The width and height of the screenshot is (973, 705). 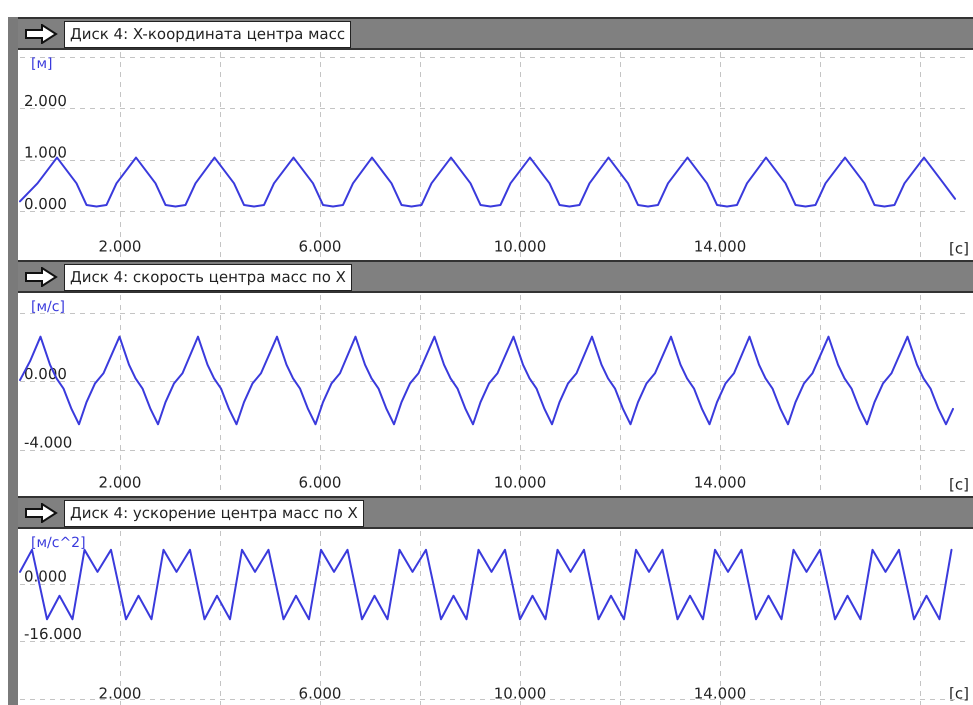 What do you see at coordinates (45, 101) in the screenshot?
I see `y-tick-label: 2.000` at bounding box center [45, 101].